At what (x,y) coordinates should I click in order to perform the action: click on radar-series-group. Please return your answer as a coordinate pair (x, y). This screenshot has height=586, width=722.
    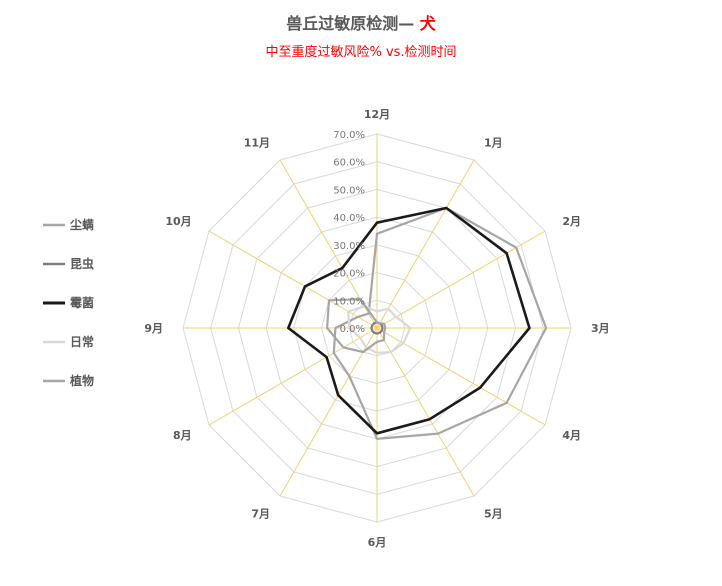
    Looking at the image, I should click on (417, 323).